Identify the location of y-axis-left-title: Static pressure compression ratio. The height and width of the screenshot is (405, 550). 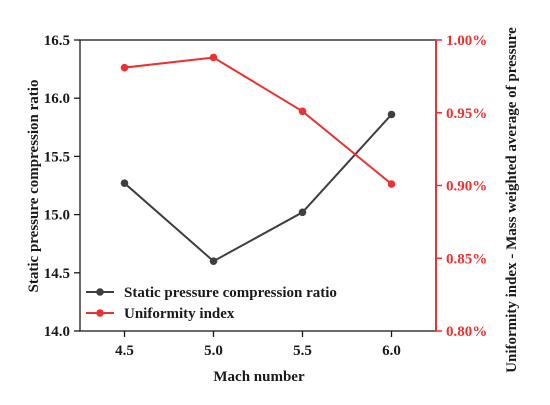
(34, 186).